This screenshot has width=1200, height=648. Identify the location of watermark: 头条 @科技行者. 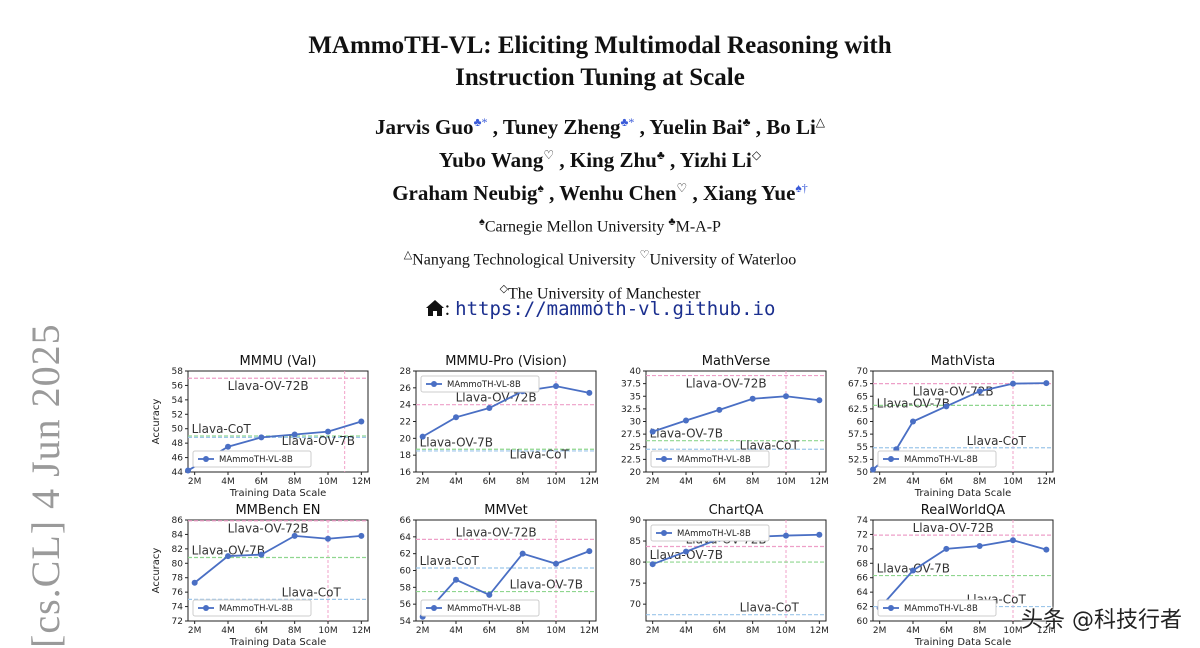
(1101, 620).